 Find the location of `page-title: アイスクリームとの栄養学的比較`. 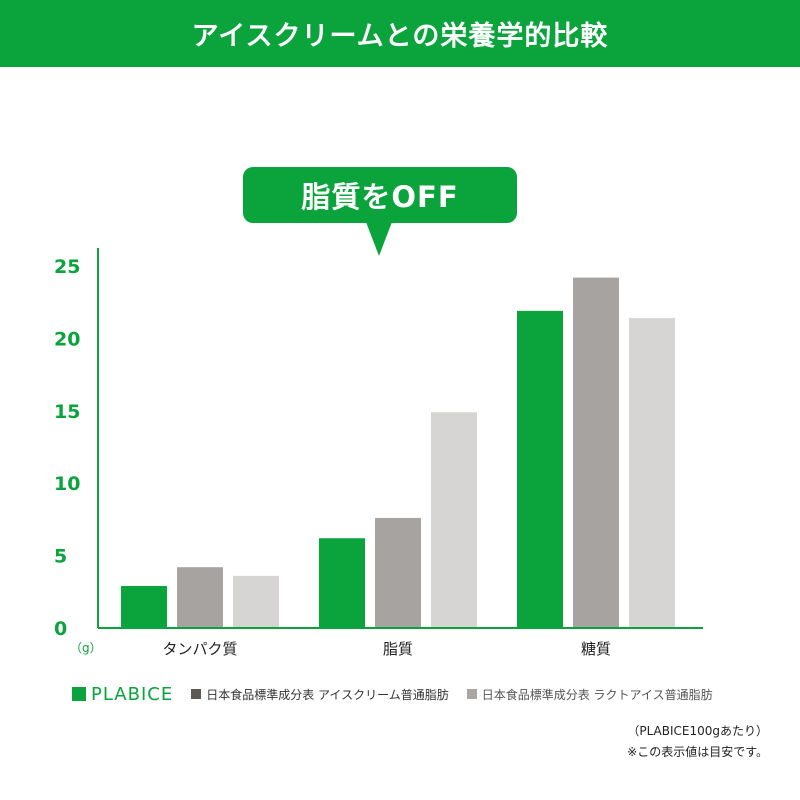

page-title: アイスクリームとの栄養学的比較 is located at coordinates (400, 36).